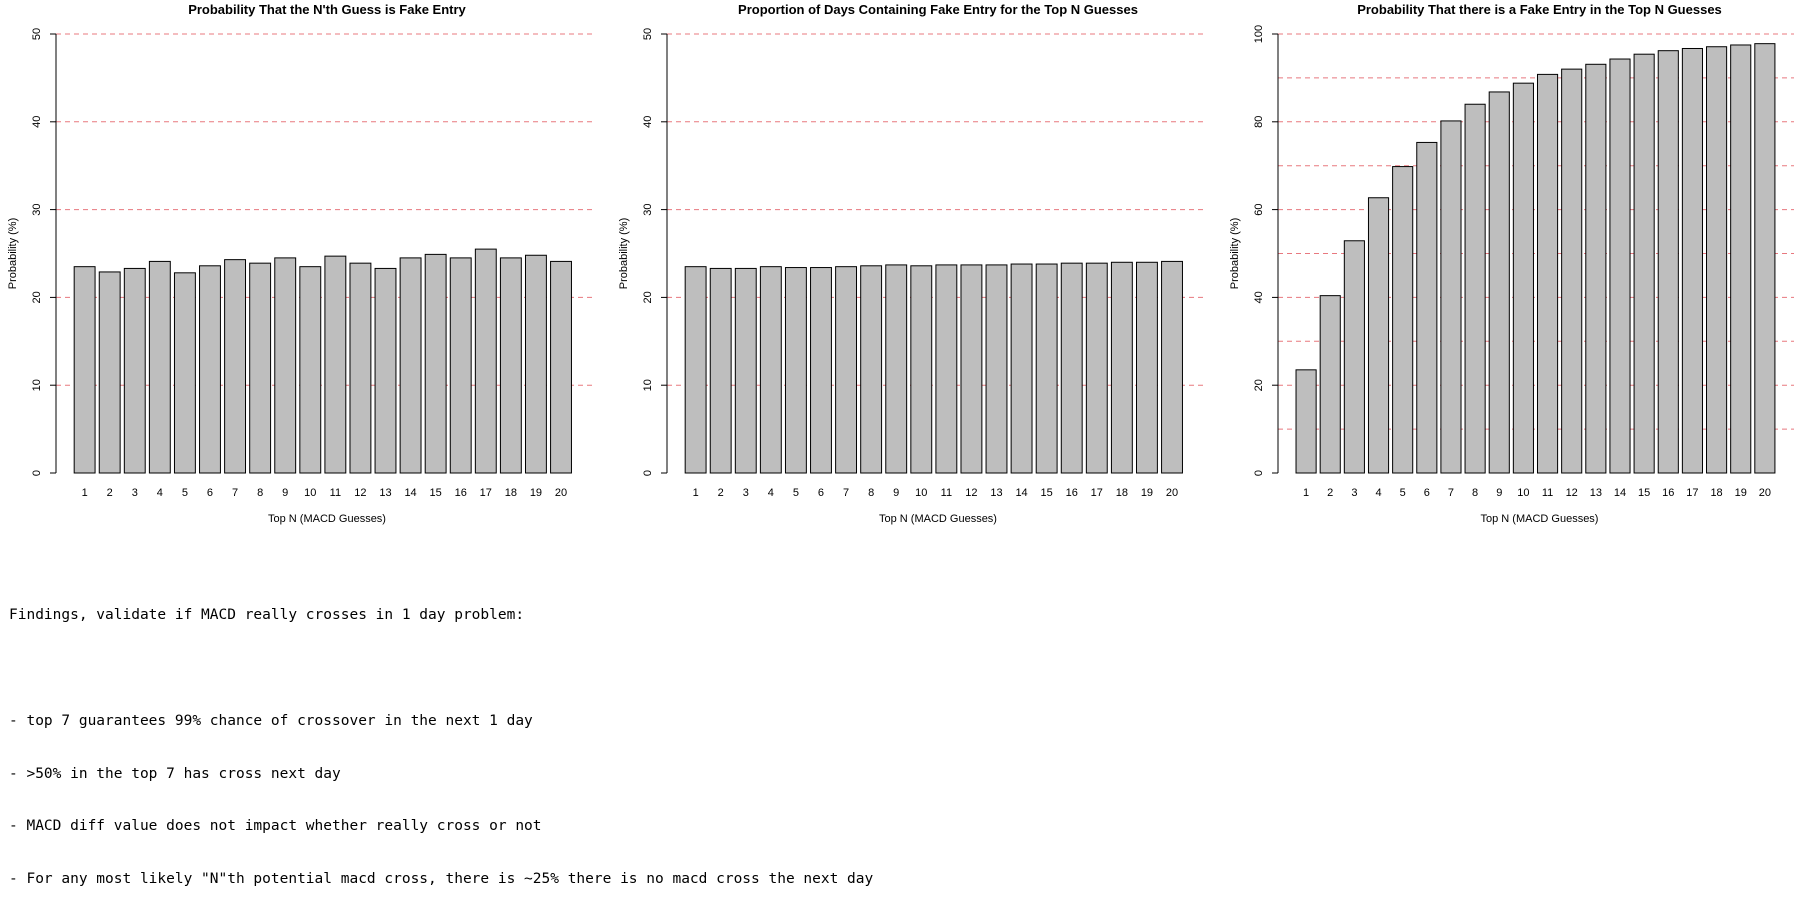 Image resolution: width=1794 pixels, height=906 pixels. Describe the element at coordinates (1475, 493) in the screenshot. I see `x-tick-label: 8` at that location.